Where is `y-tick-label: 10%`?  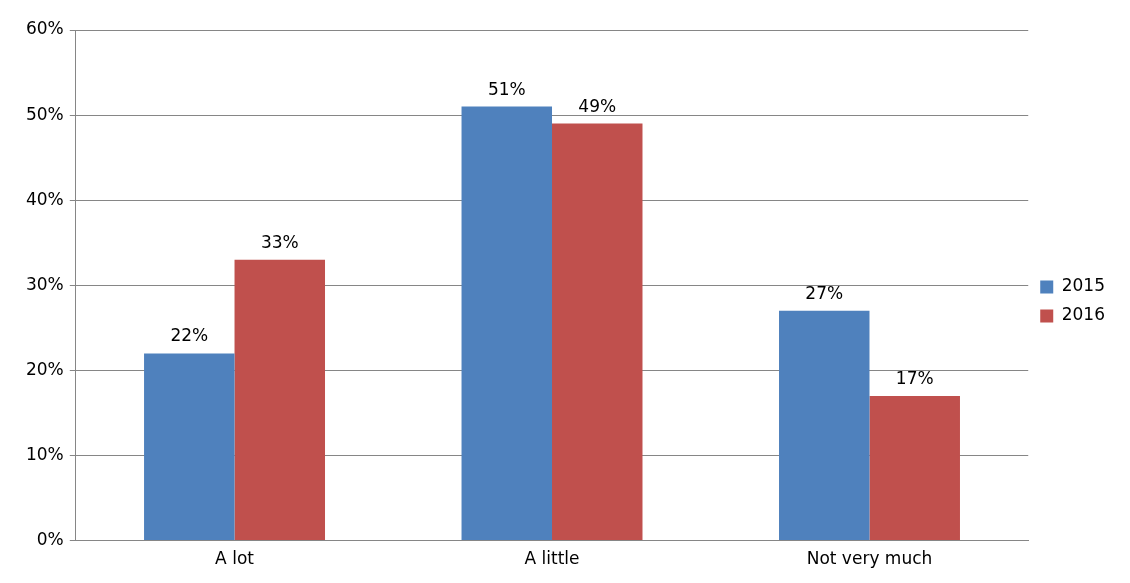 y-tick-label: 10% is located at coordinates (44, 453).